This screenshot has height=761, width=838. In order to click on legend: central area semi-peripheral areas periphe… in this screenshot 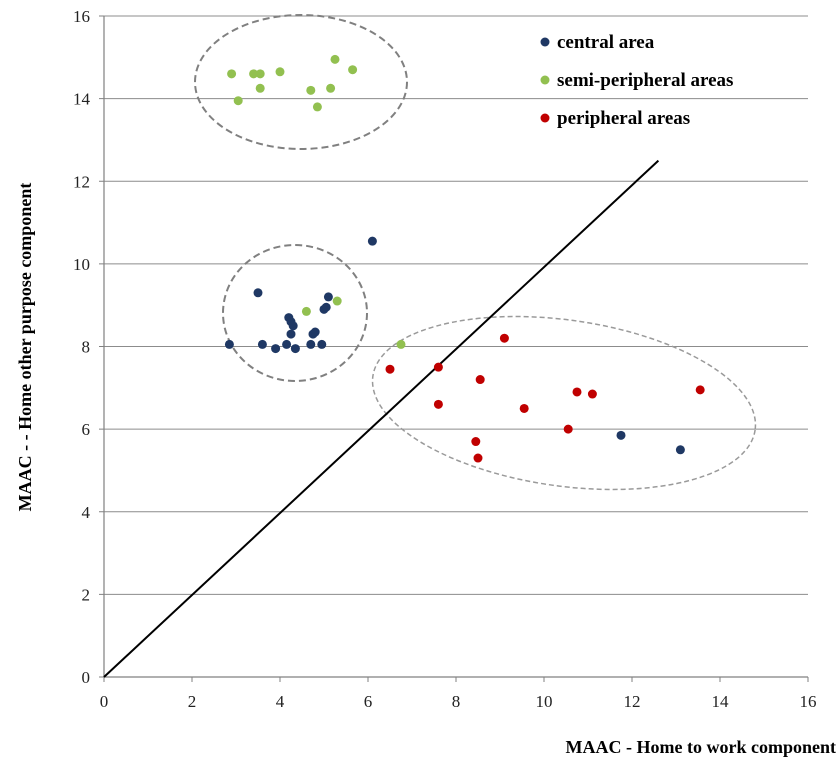, I will do `click(636, 80)`.